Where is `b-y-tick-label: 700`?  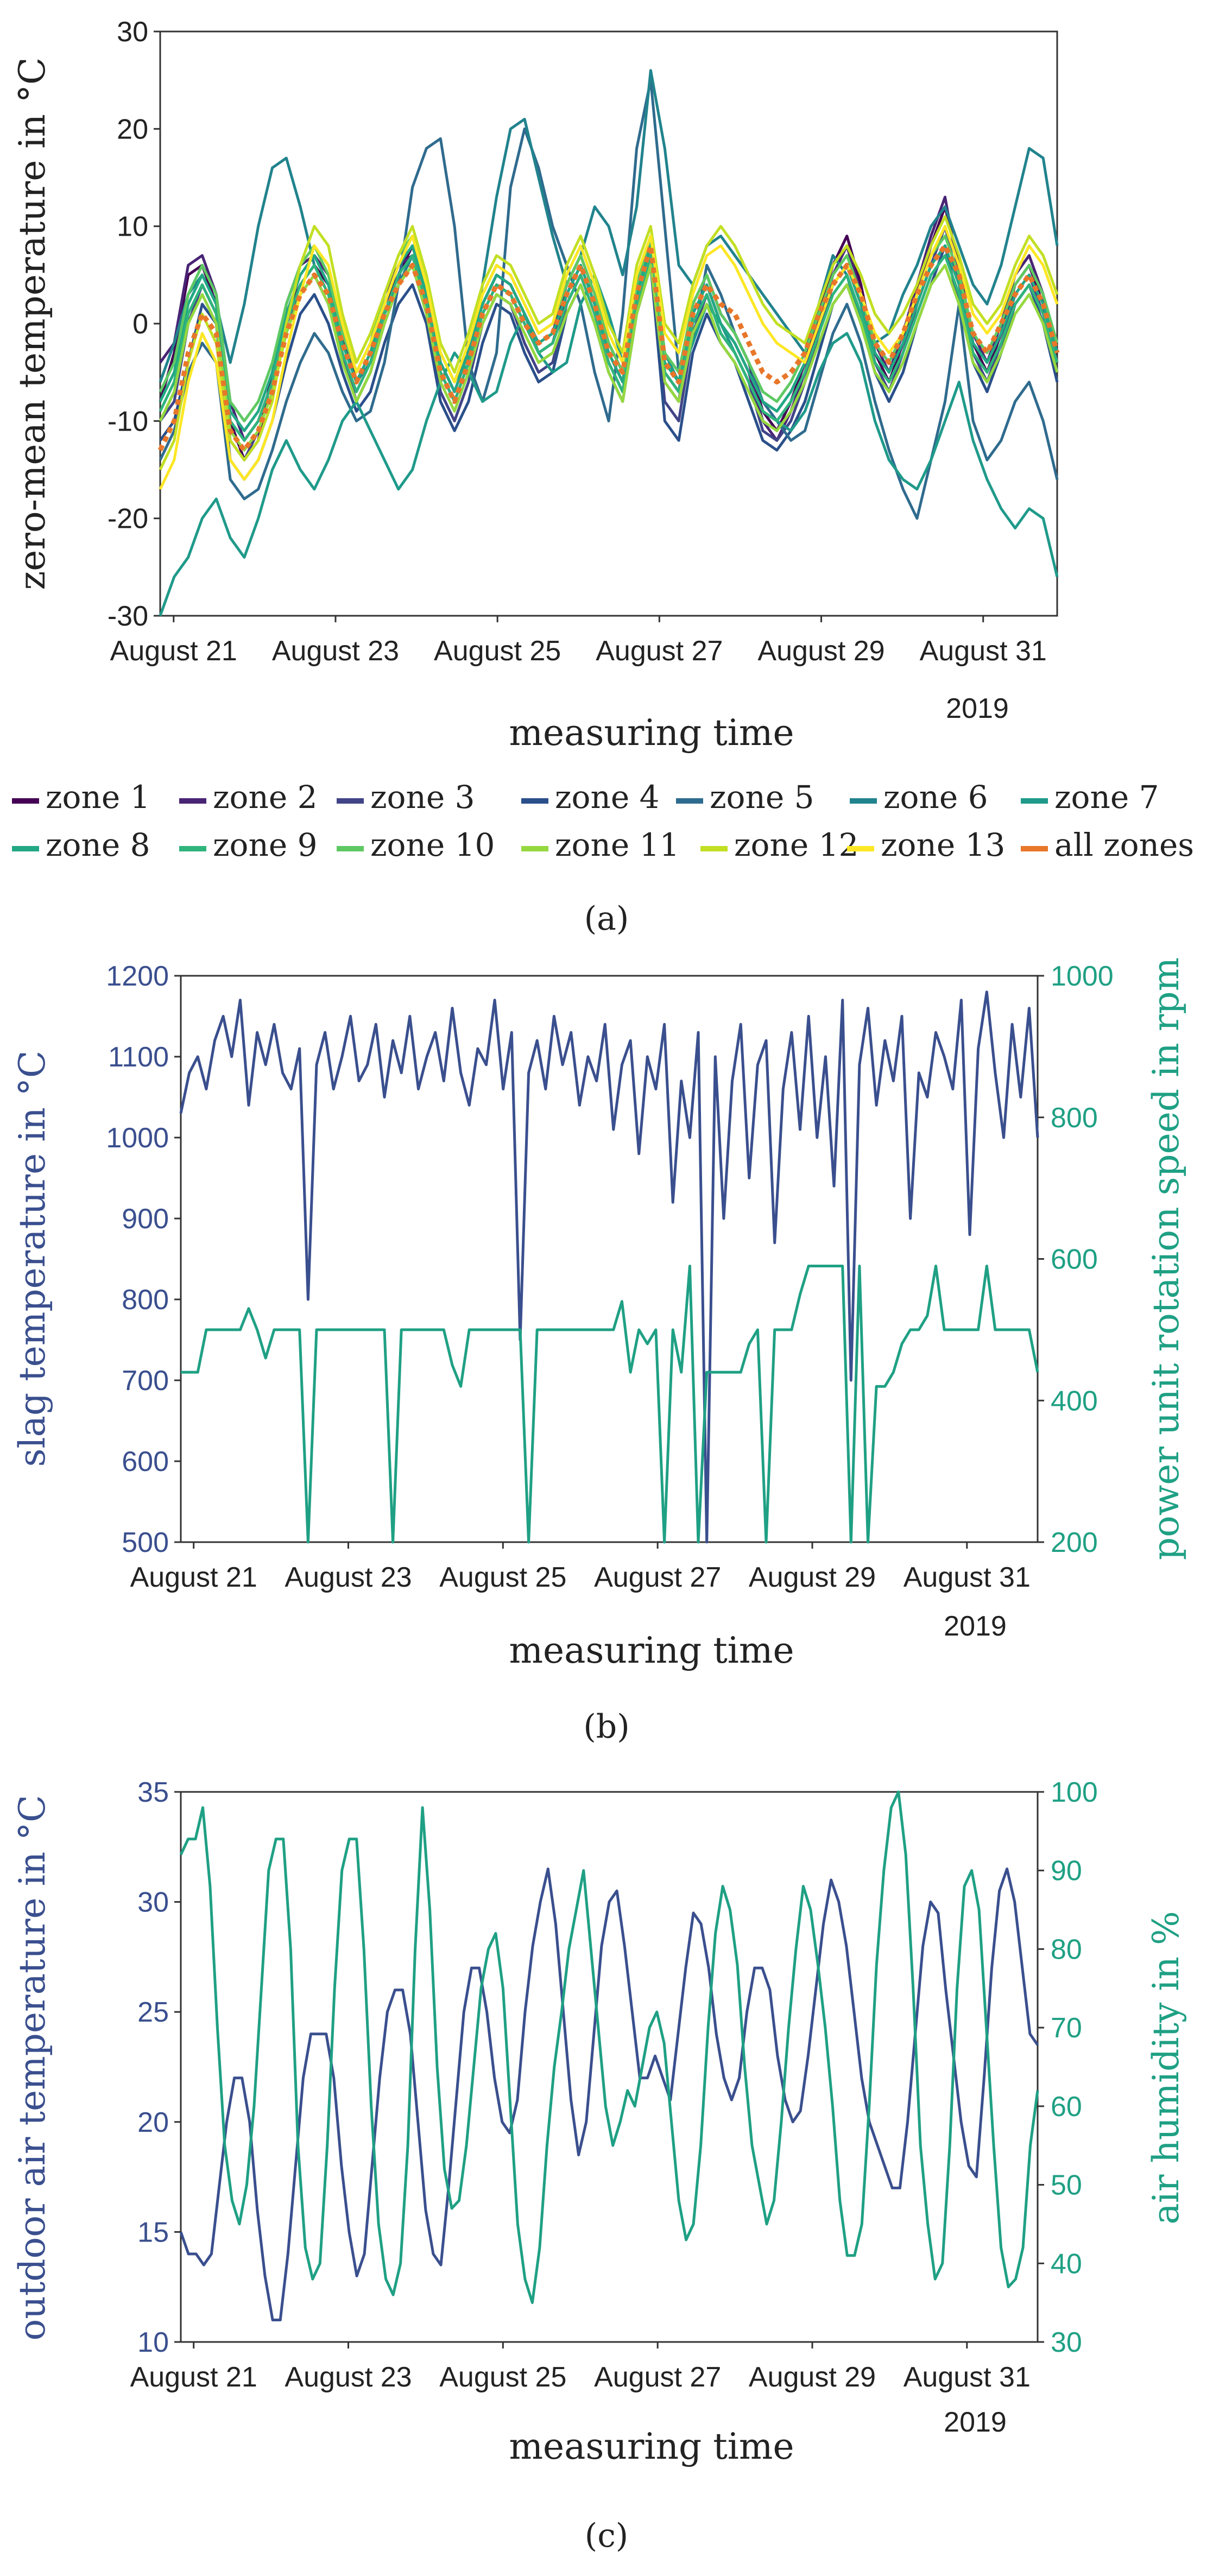
b-y-tick-label: 700 is located at coordinates (146, 1381).